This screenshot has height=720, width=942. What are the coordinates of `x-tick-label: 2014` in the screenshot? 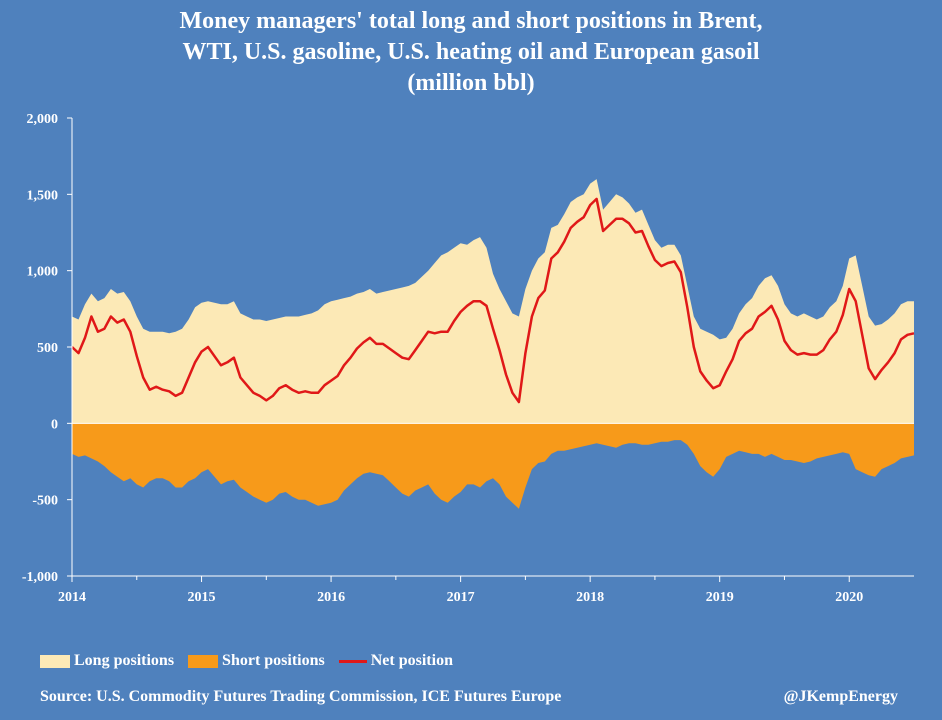 It's located at (72, 597).